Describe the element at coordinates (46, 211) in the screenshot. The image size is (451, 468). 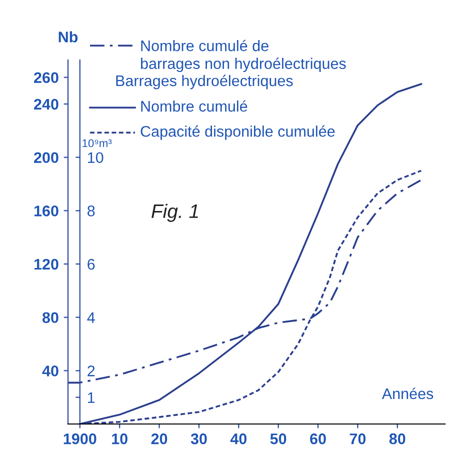
I see `y-tick-label: 160` at that location.